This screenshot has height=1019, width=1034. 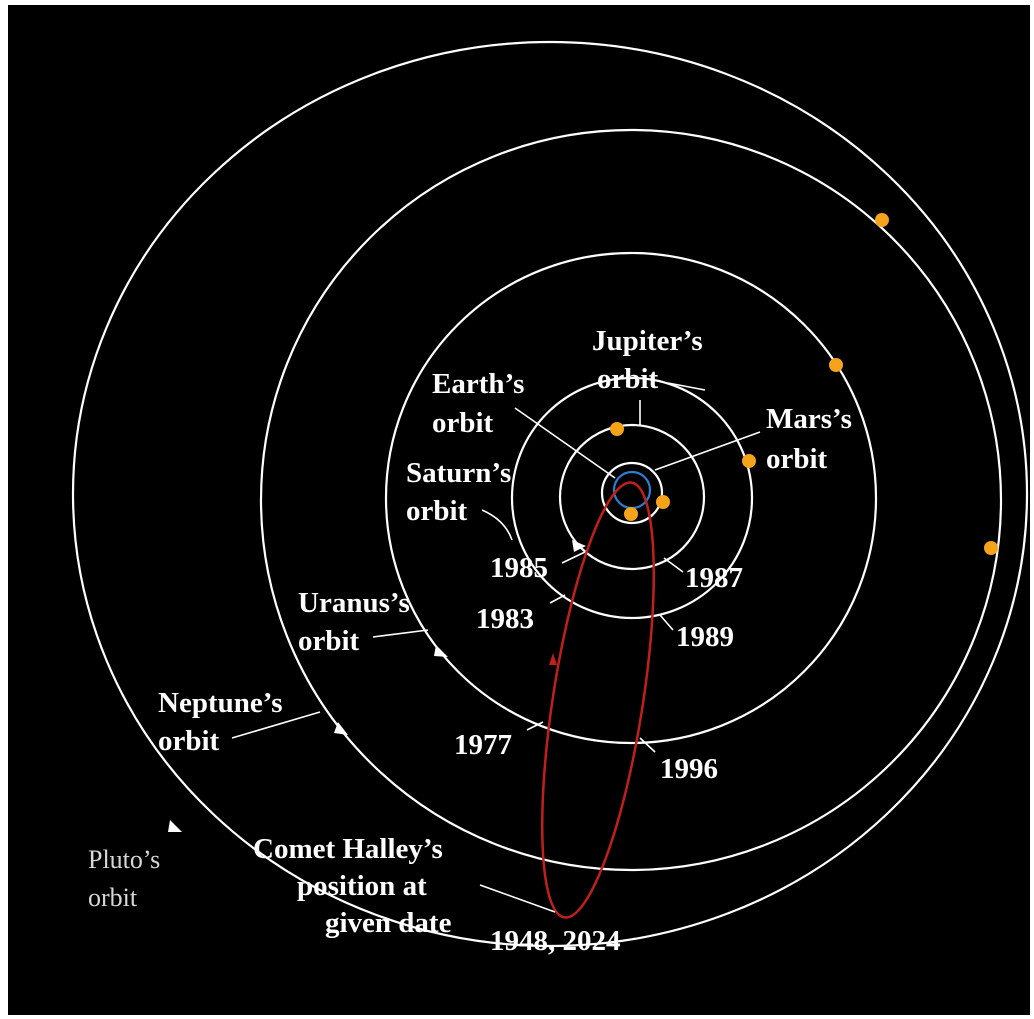 I want to click on date: 1996, so click(x=689, y=769).